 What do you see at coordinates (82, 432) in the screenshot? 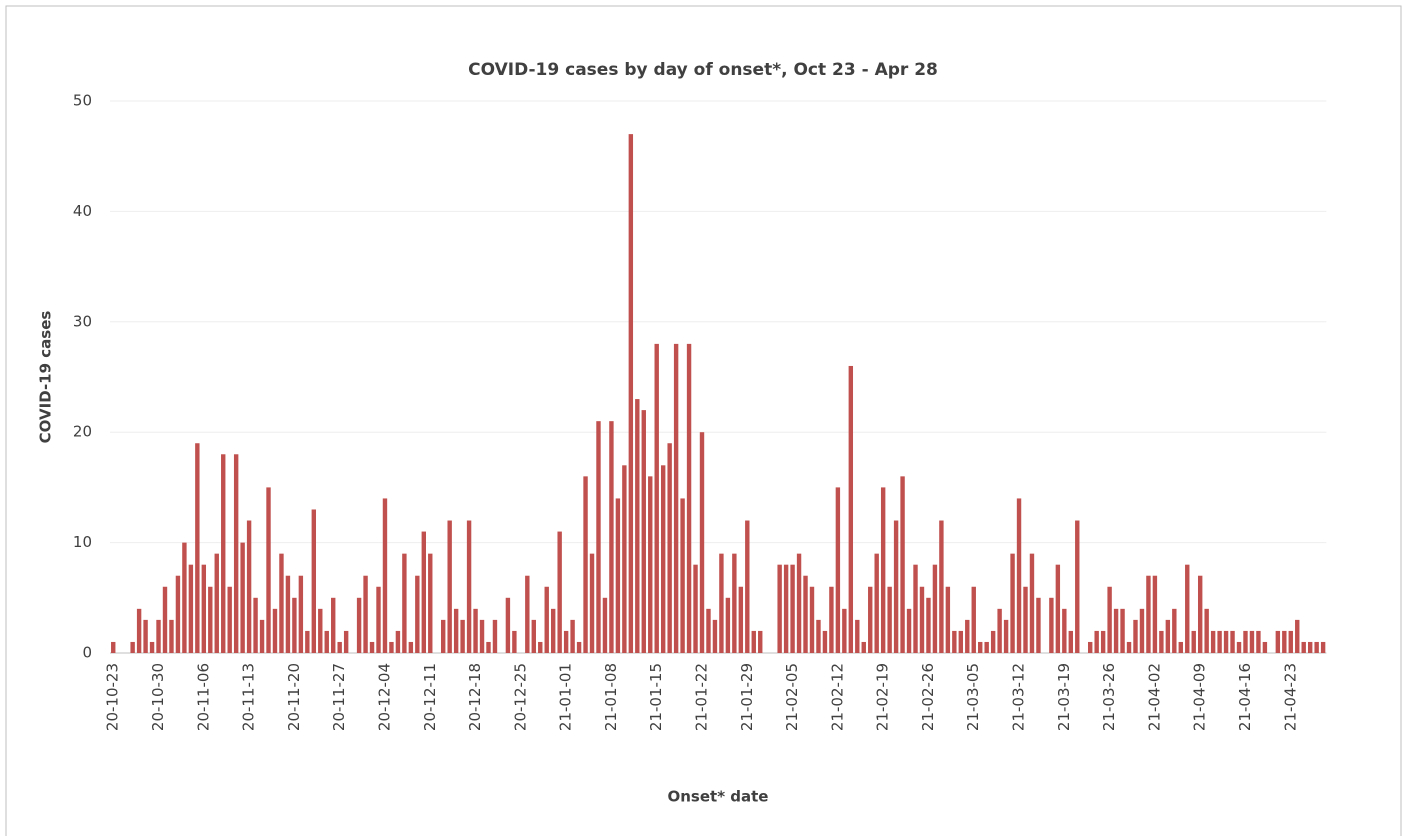
I see `y-tick-label: 20` at bounding box center [82, 432].